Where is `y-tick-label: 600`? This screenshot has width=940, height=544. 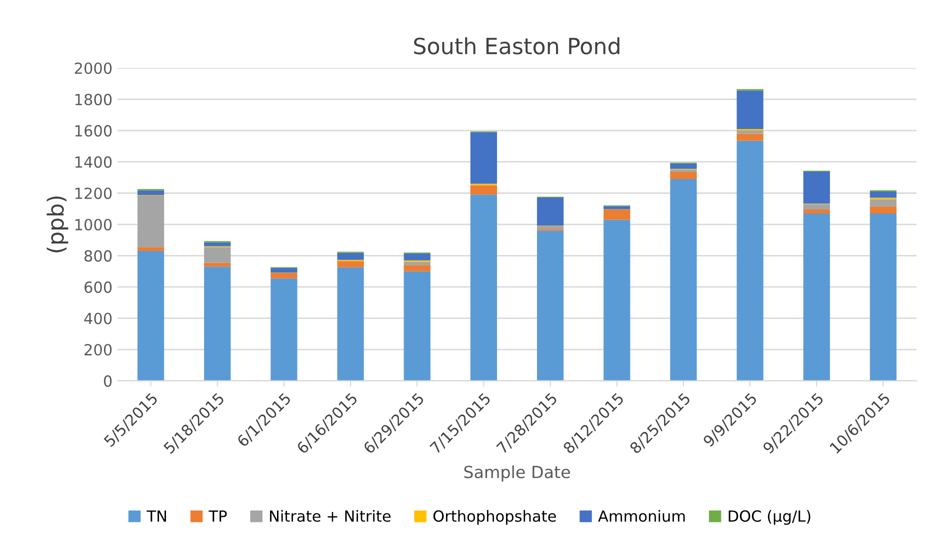
y-tick-label: 600 is located at coordinates (98, 287).